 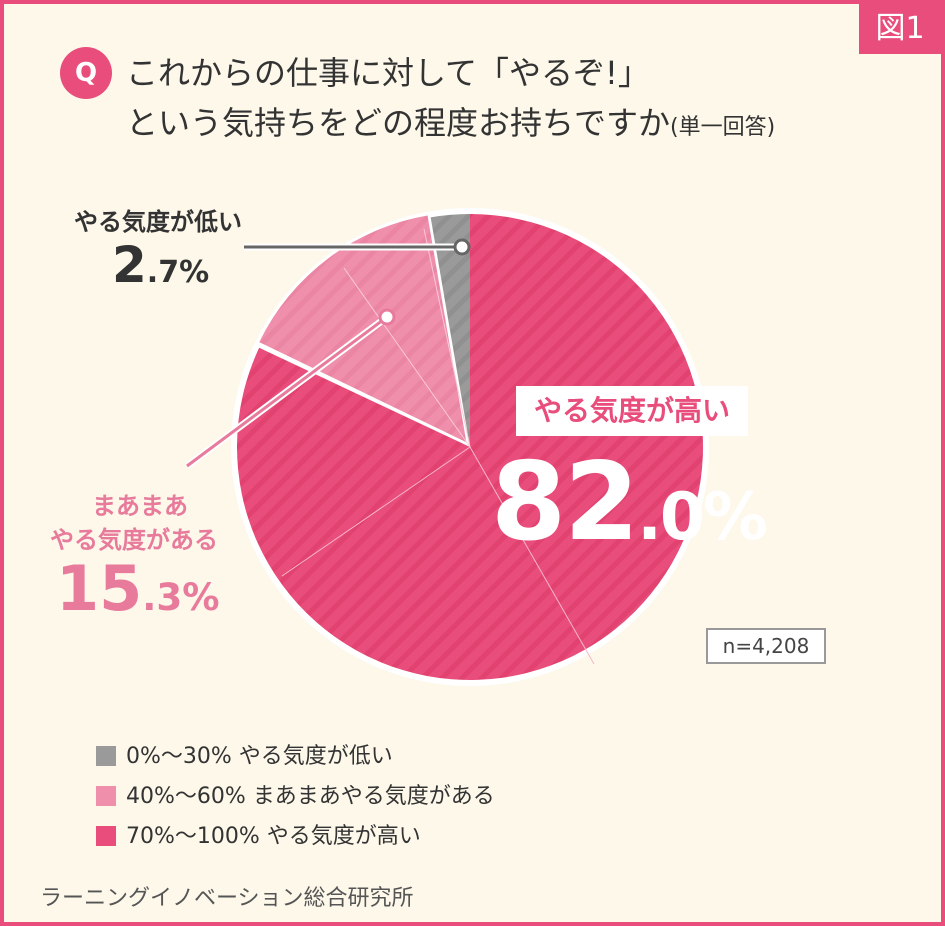 What do you see at coordinates (632, 411) in the screenshot?
I see `label-high-name: やる気度が高い` at bounding box center [632, 411].